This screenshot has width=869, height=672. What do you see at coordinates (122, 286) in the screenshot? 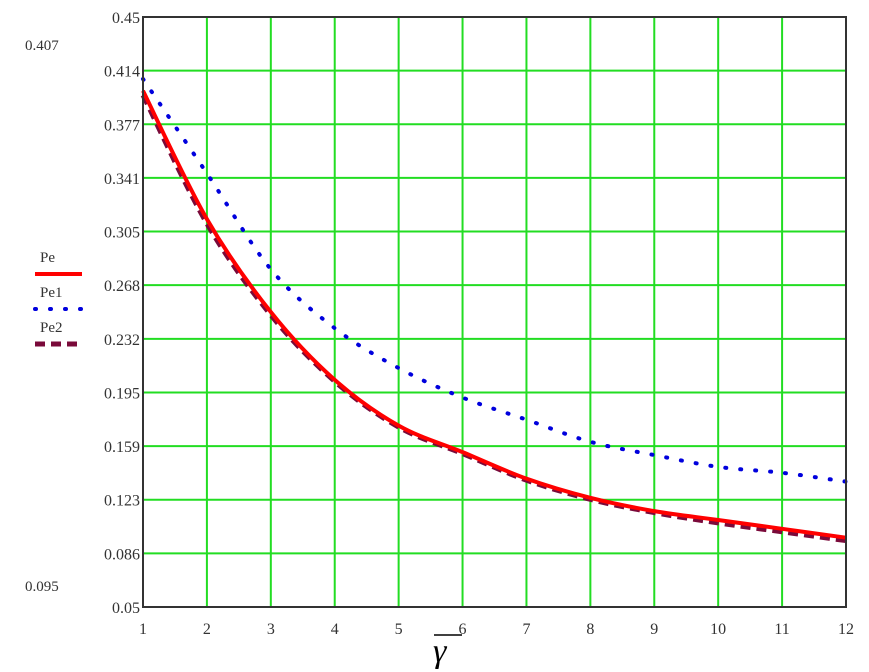
I see `y-tick-label: 0.268` at bounding box center [122, 286].